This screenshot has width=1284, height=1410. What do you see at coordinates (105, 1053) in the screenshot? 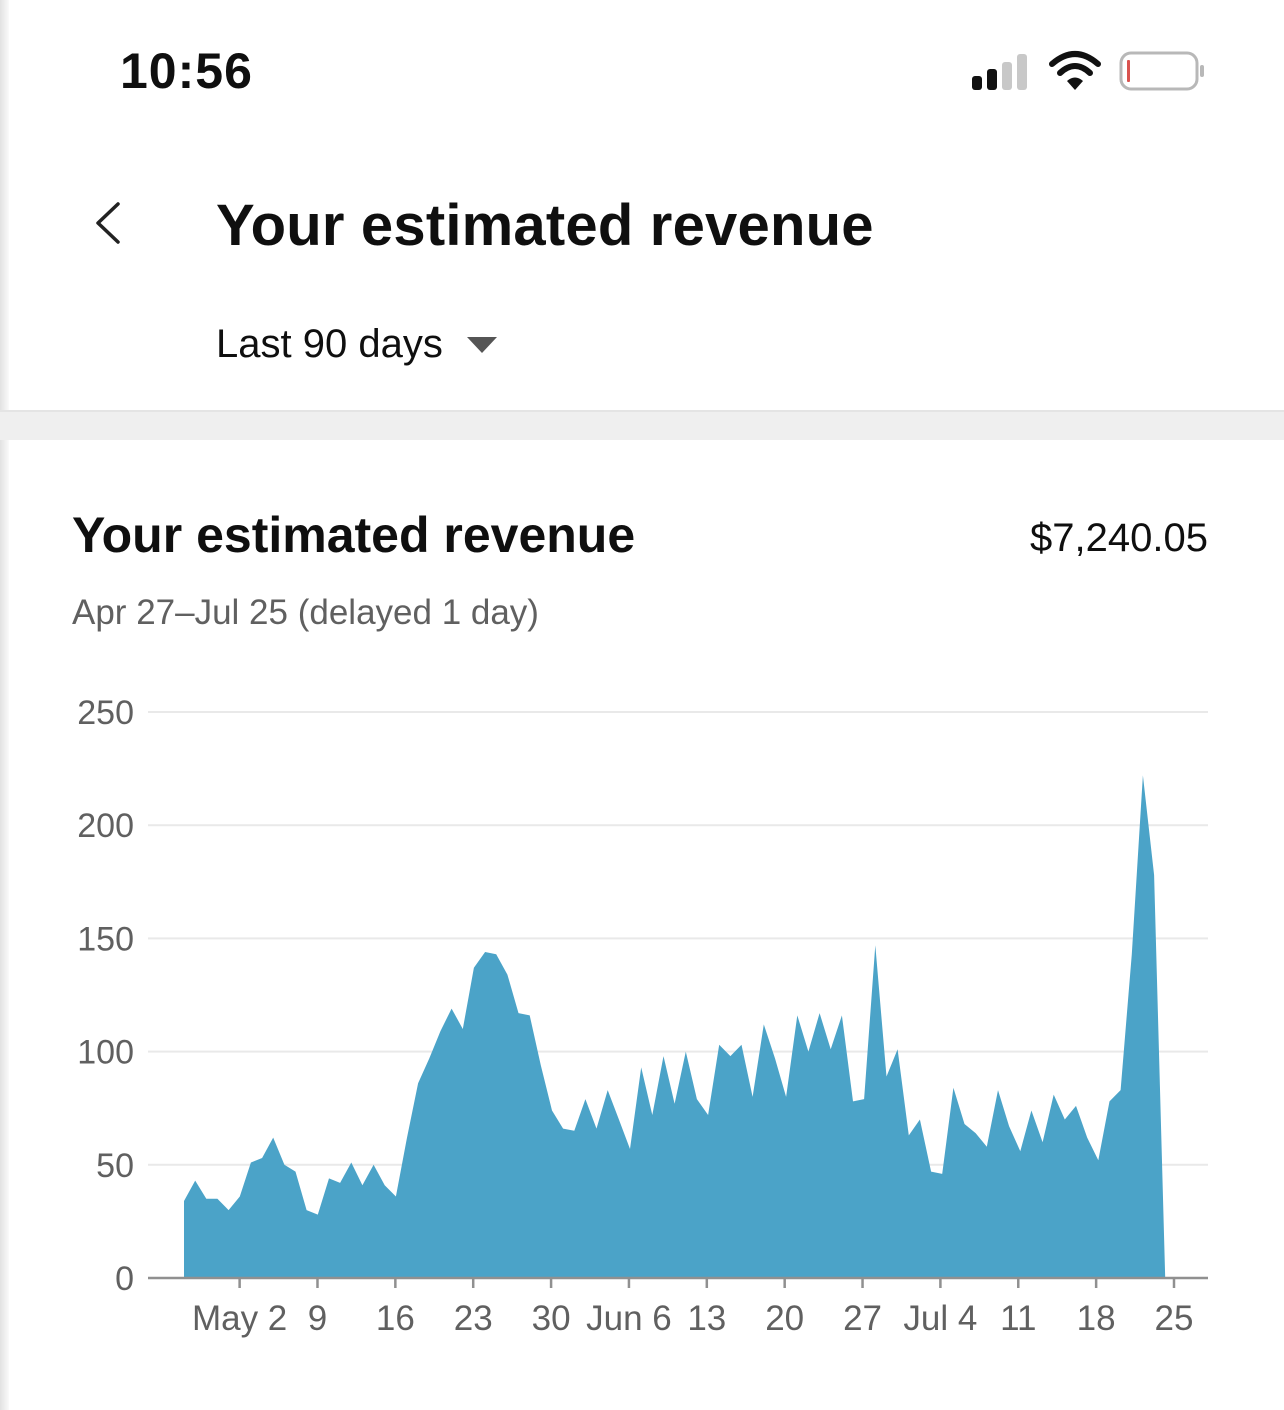
I see `y-tick-label: 100` at bounding box center [105, 1053].